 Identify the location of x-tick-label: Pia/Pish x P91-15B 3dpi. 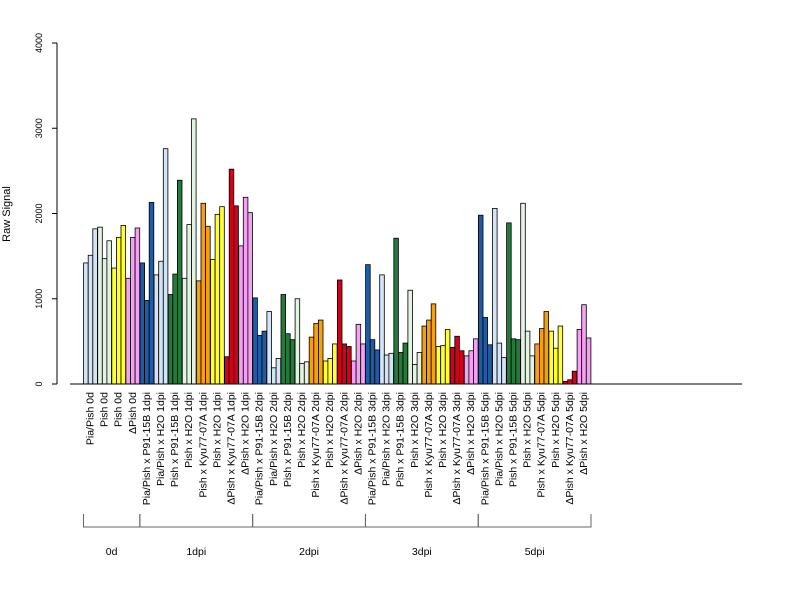
(373, 448).